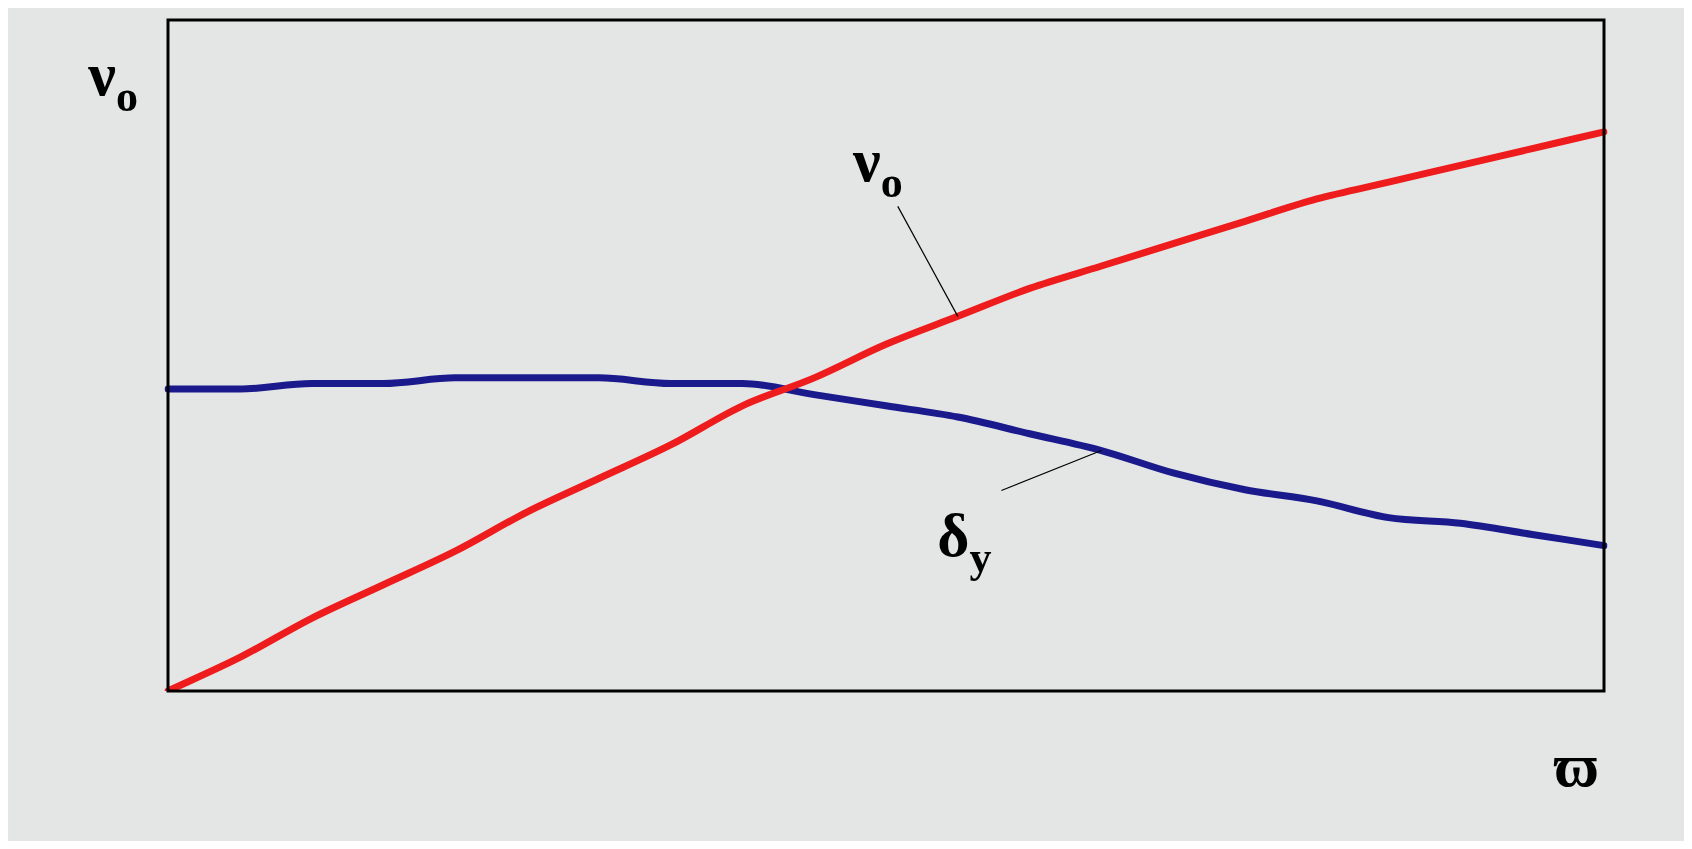 This screenshot has width=1692, height=849. Describe the element at coordinates (1576, 765) in the screenshot. I see `x-axis-title: ϖ` at that location.